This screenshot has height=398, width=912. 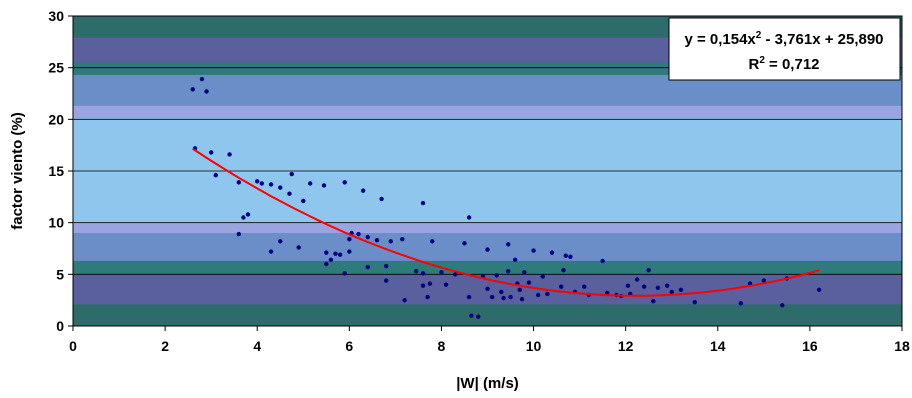 I want to click on x-tick-label-12: 12, so click(x=626, y=346).